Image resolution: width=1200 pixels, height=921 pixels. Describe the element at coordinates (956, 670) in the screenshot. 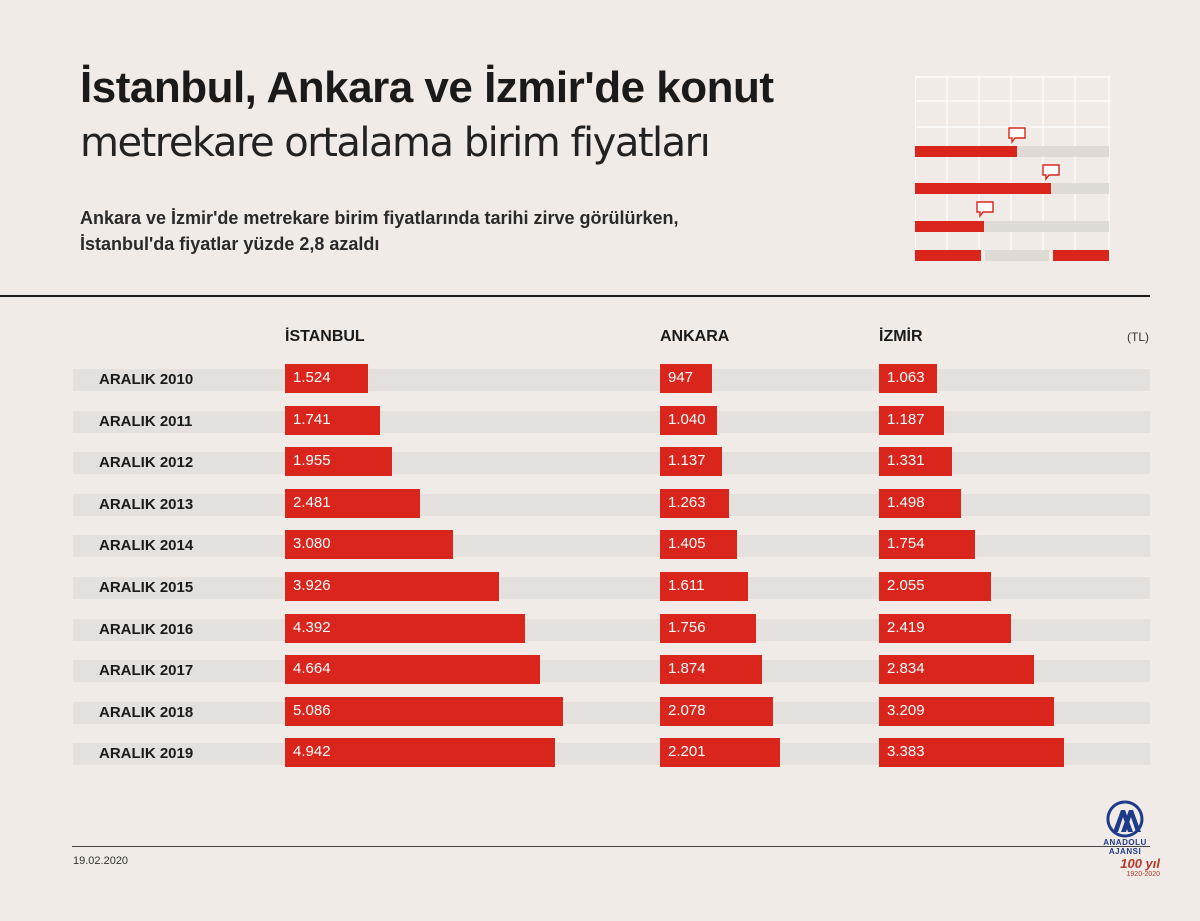

I see `bar-3: 2.834` at that location.